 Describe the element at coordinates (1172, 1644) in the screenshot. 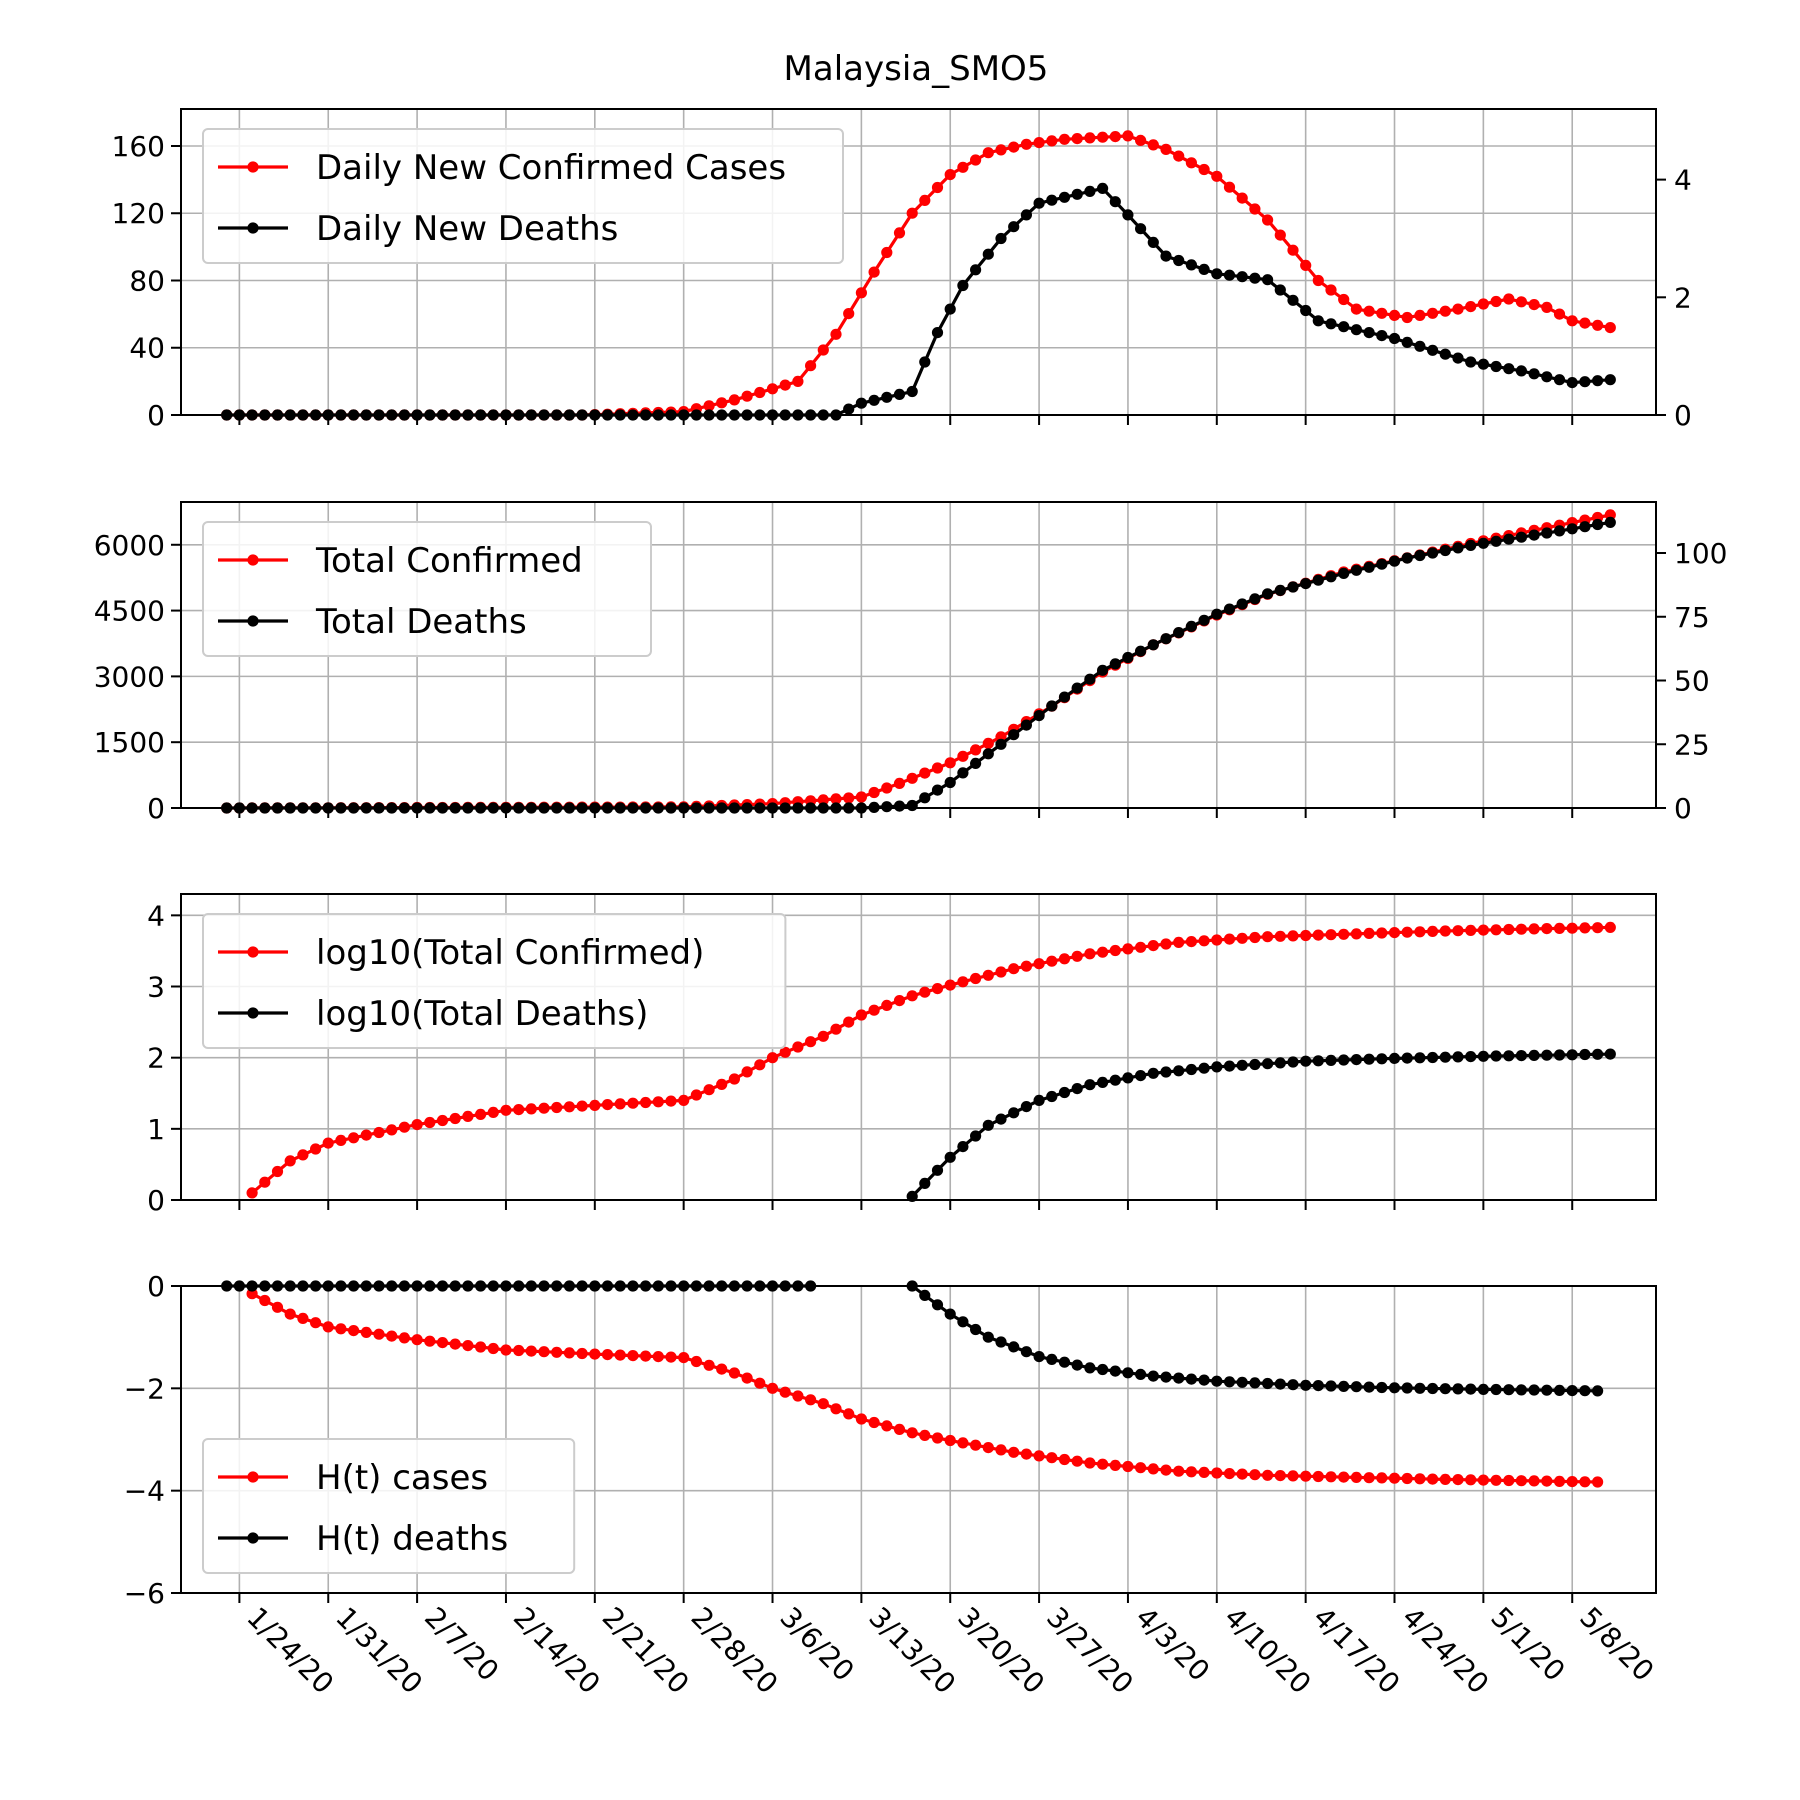

I see `x-tick-label: 4/3/20` at that location.